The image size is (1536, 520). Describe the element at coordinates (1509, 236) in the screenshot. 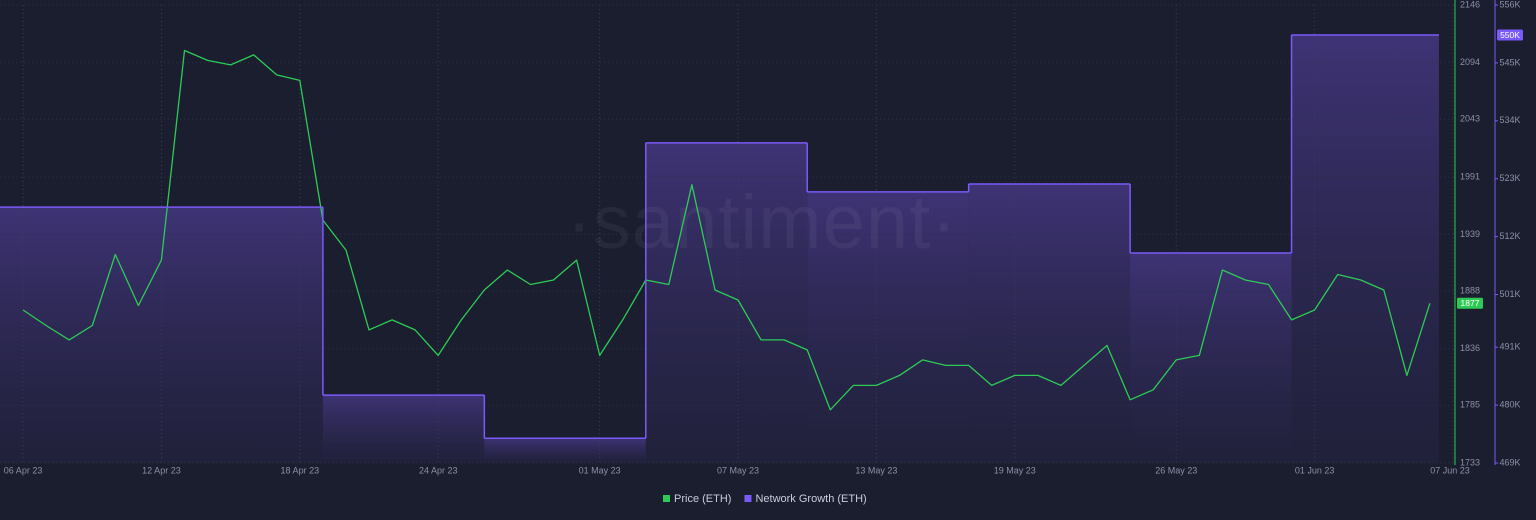

I see `y2-tick-label: 512K` at that location.